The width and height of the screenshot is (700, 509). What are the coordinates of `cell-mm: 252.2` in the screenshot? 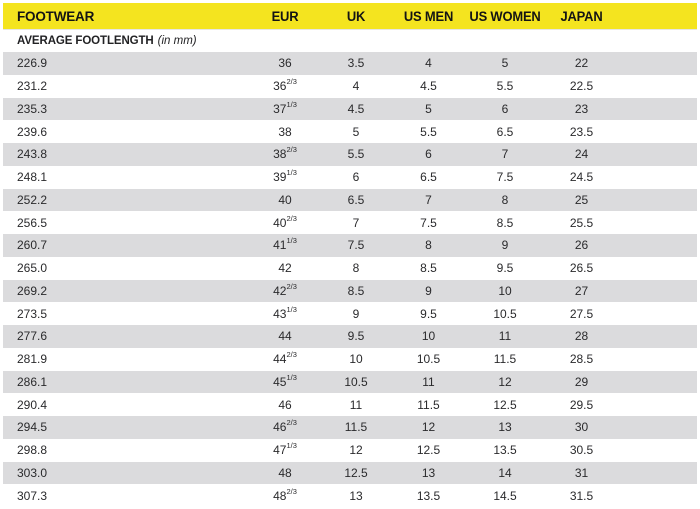 It's located at (32, 199).